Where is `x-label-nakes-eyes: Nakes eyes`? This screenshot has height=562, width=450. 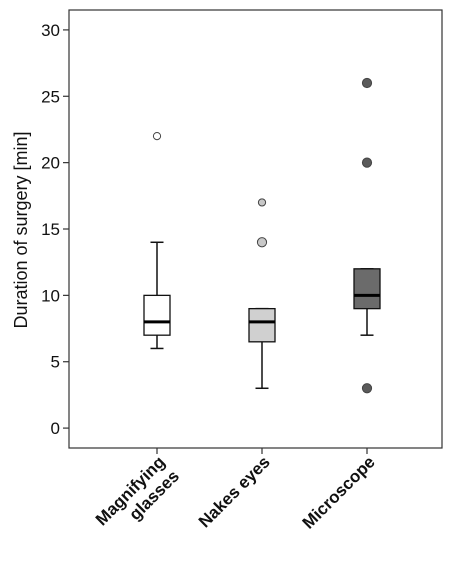
x-label-nakes-eyes: Nakes eyes is located at coordinates (234, 491).